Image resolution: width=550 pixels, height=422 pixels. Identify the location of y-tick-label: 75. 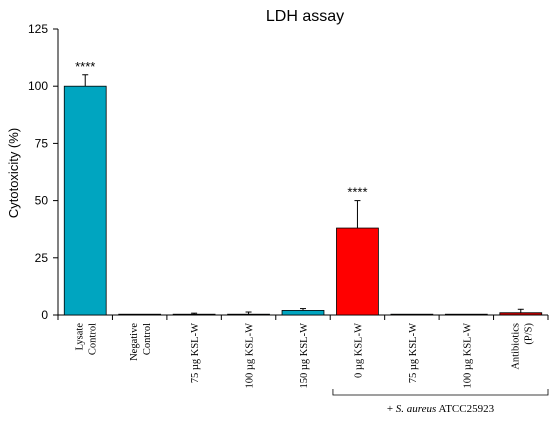
(42, 143).